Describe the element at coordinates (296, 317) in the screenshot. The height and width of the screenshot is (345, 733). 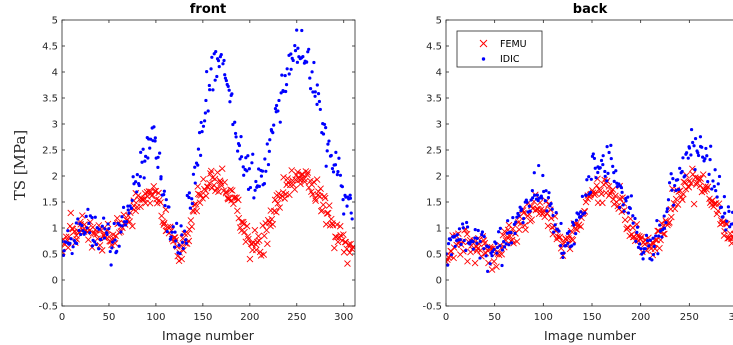
I see `x-tick-label: 250` at that location.